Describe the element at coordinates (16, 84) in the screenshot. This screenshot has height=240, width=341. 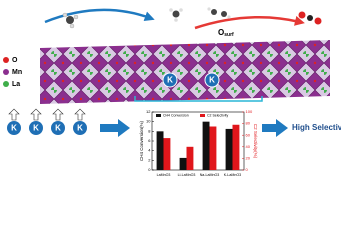
I see `element-label: La` at that location.